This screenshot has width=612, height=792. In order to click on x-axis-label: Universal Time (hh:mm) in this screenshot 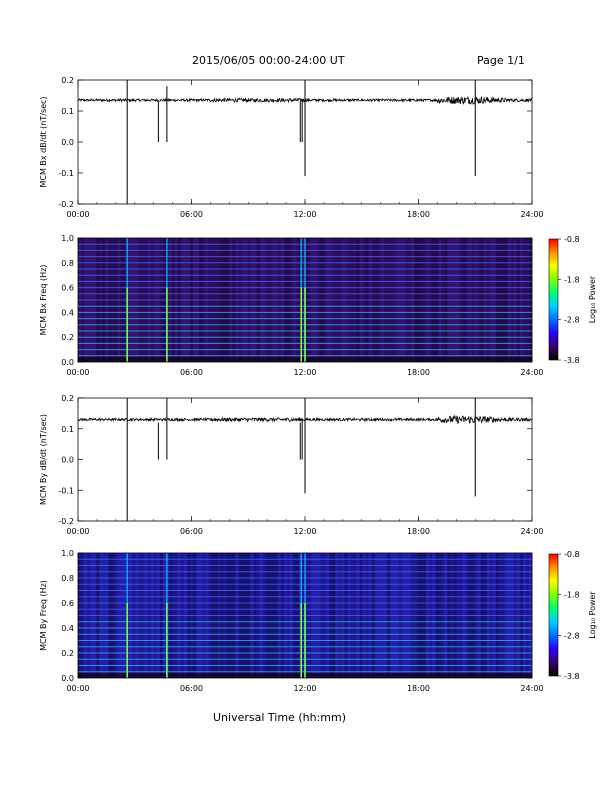, I will do `click(279, 717)`.